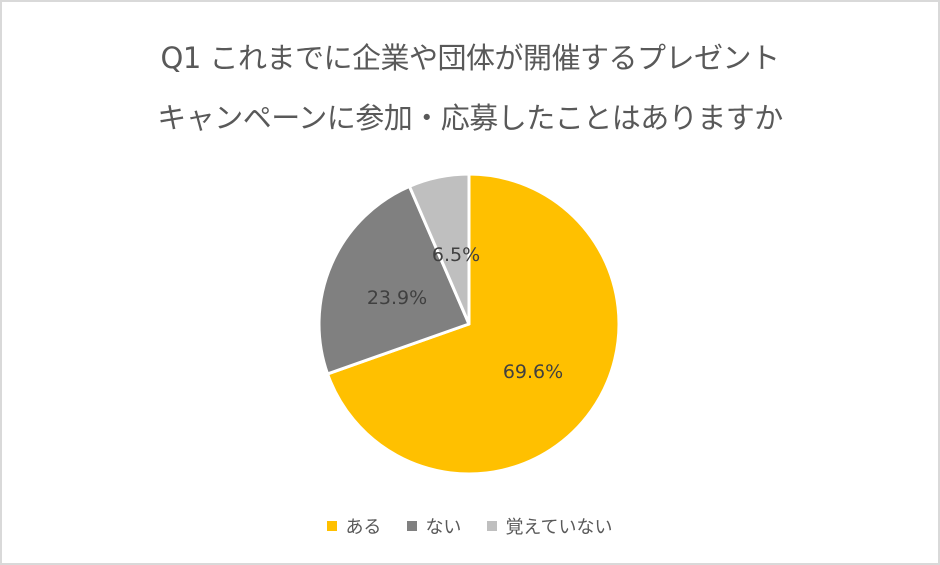  Describe the element at coordinates (559, 527) in the screenshot. I see `legend-label-oboeteinai: 覚えていない` at that location.